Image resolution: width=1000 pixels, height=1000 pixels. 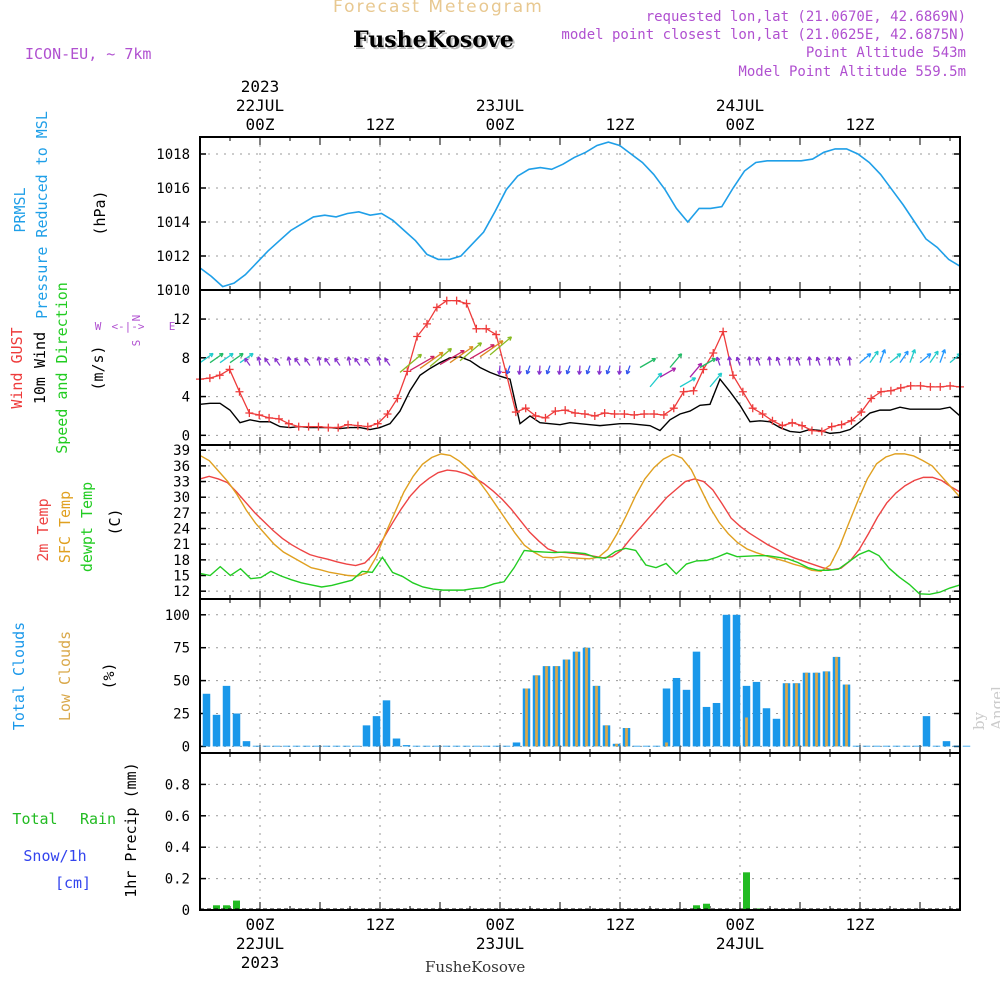 What do you see at coordinates (181, 561) in the screenshot?
I see `y-tick-label: 18` at bounding box center [181, 561].